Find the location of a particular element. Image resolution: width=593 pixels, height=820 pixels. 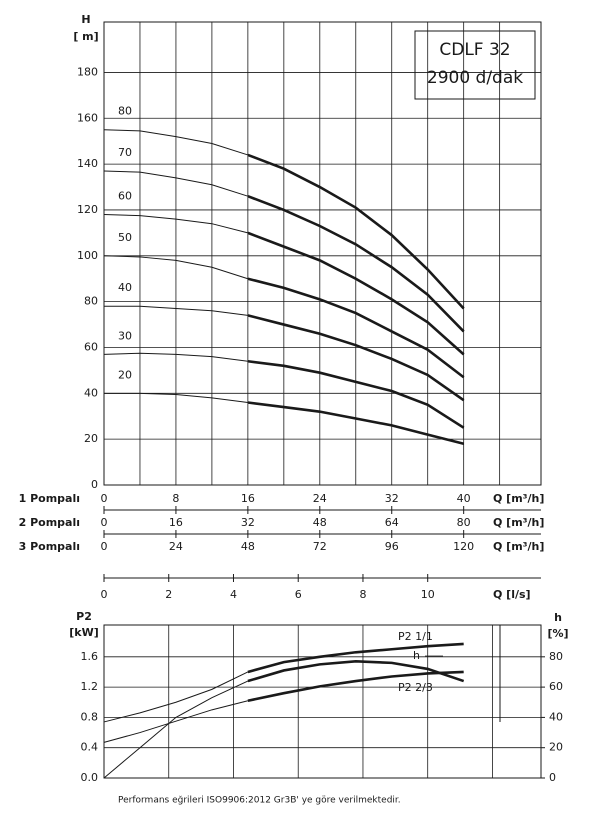

x-tick-label: 80 is located at coordinates (464, 522).